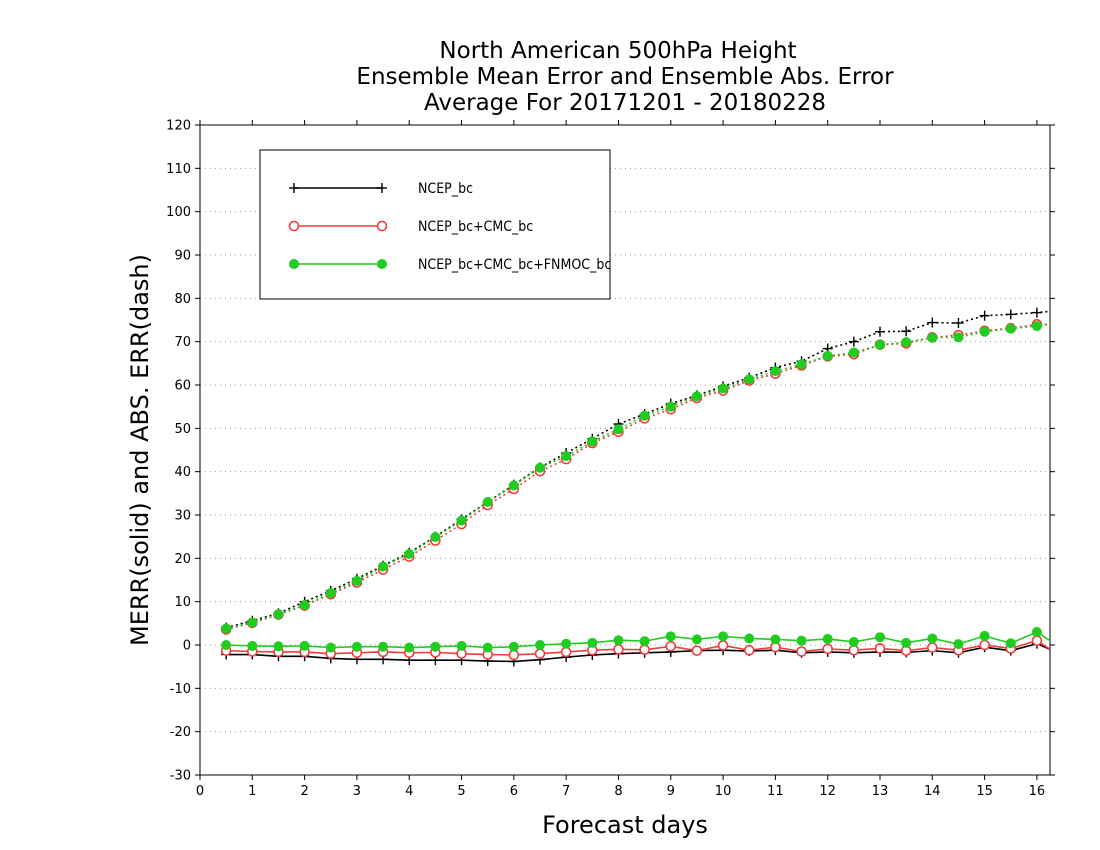 Image resolution: width=1100 pixels, height=850 pixels. I want to click on x-tick-label: 0, so click(200, 791).